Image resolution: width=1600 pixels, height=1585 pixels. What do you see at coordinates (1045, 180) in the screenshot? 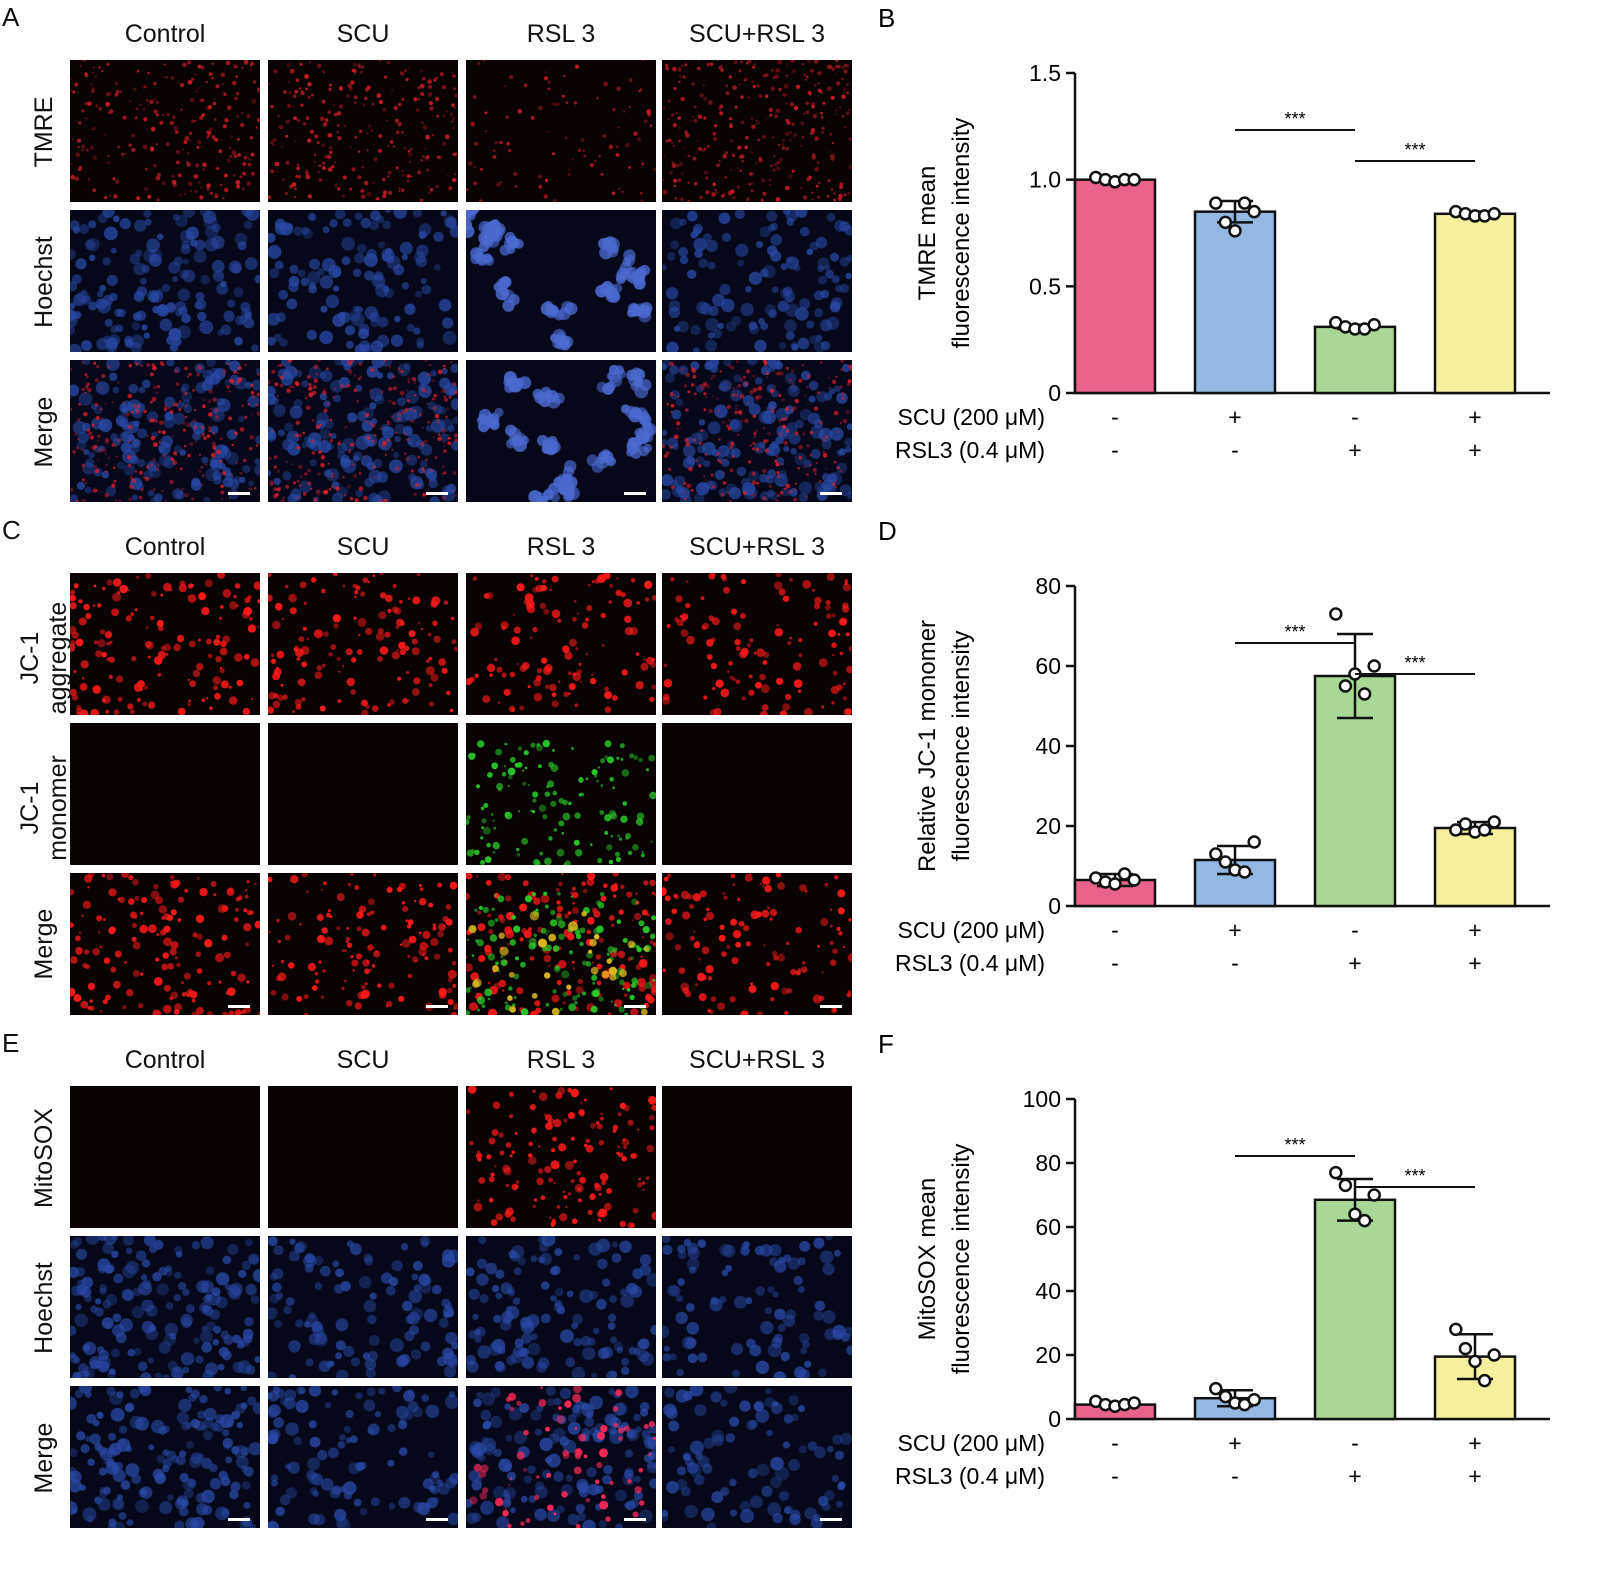
I see `y-tick-label: 1.0` at bounding box center [1045, 180].